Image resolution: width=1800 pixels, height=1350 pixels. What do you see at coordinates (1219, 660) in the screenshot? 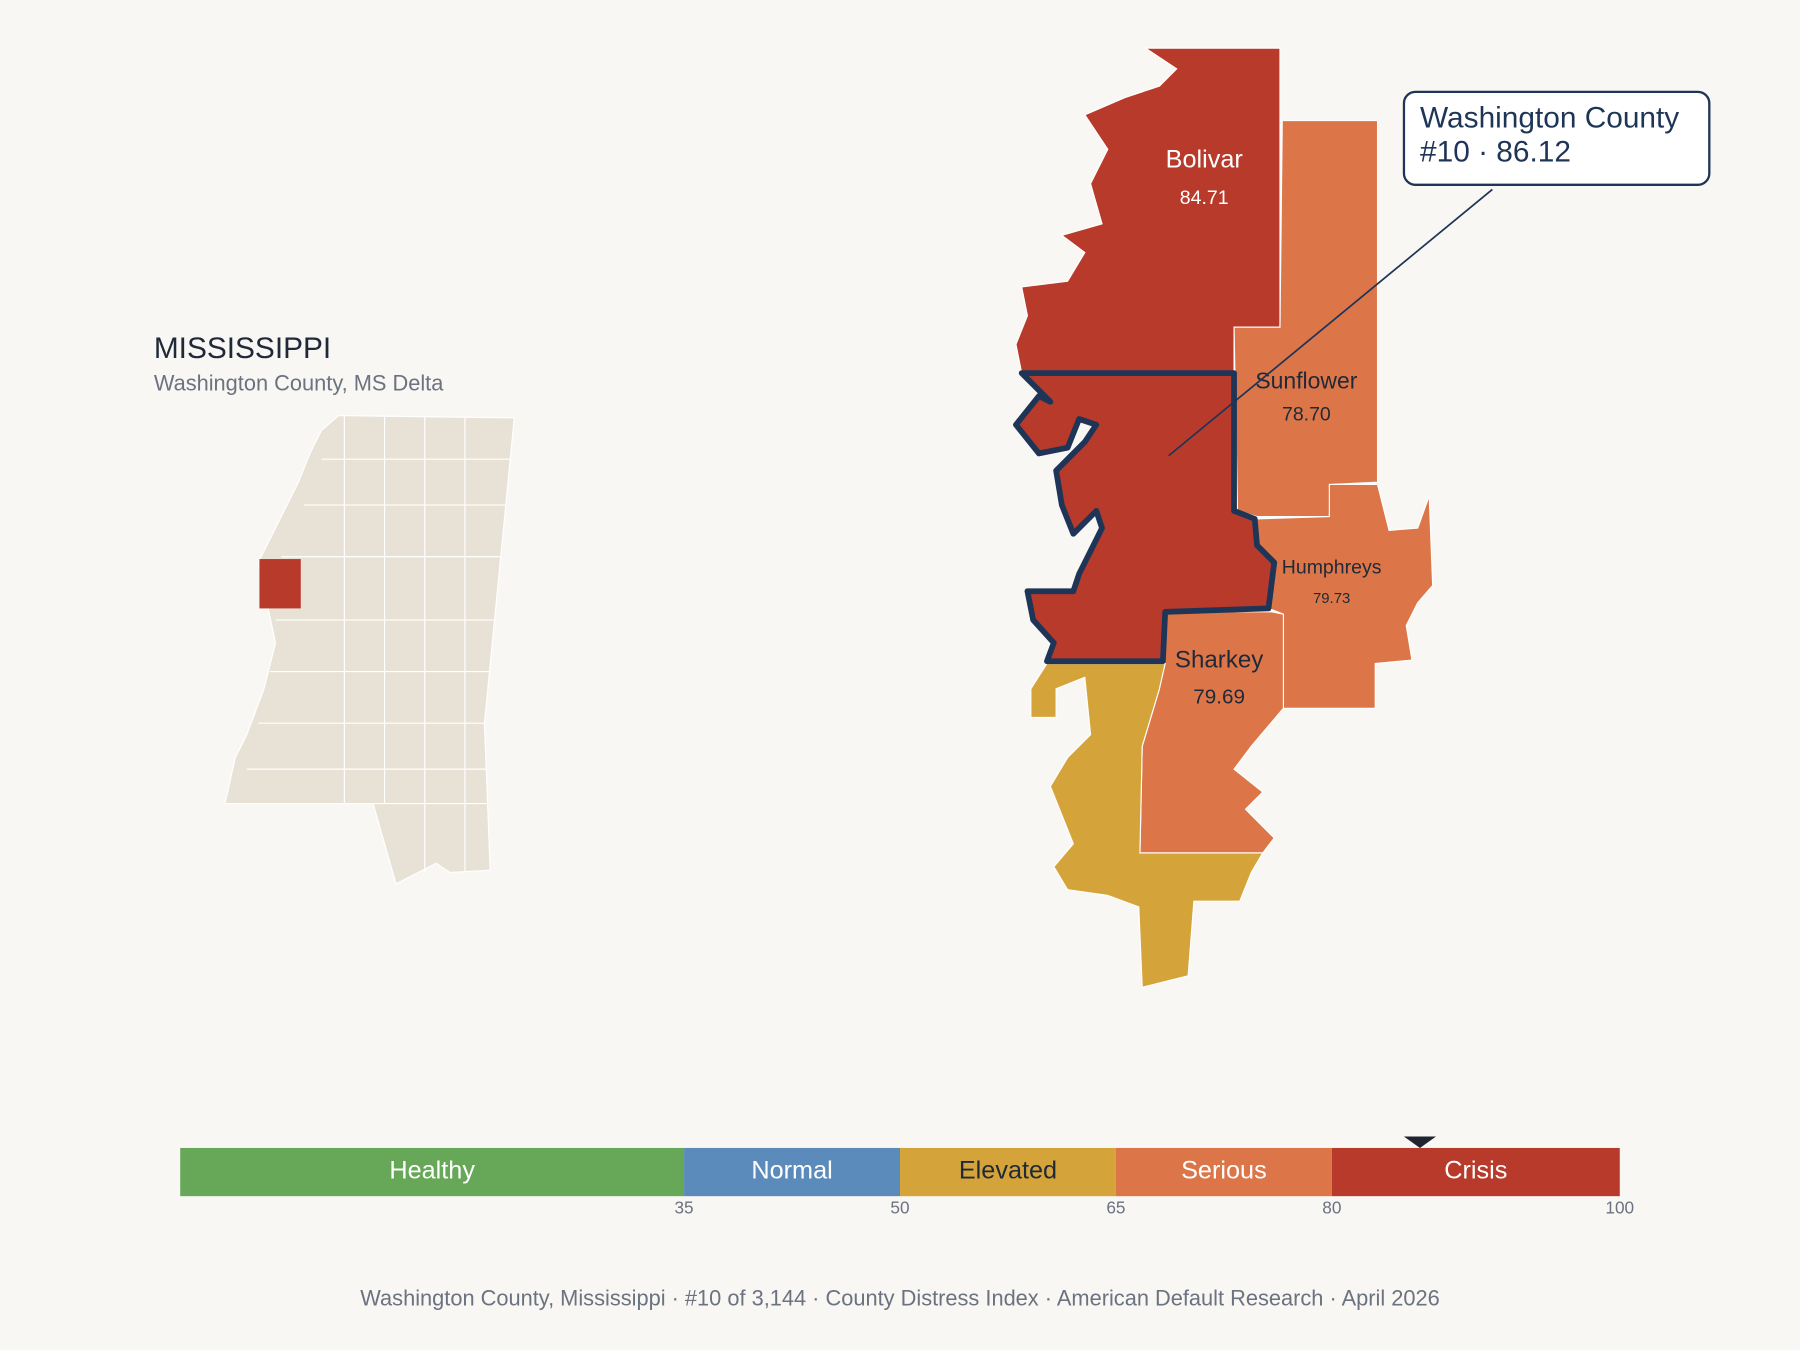
I see `county-name: Sharkey` at bounding box center [1219, 660].